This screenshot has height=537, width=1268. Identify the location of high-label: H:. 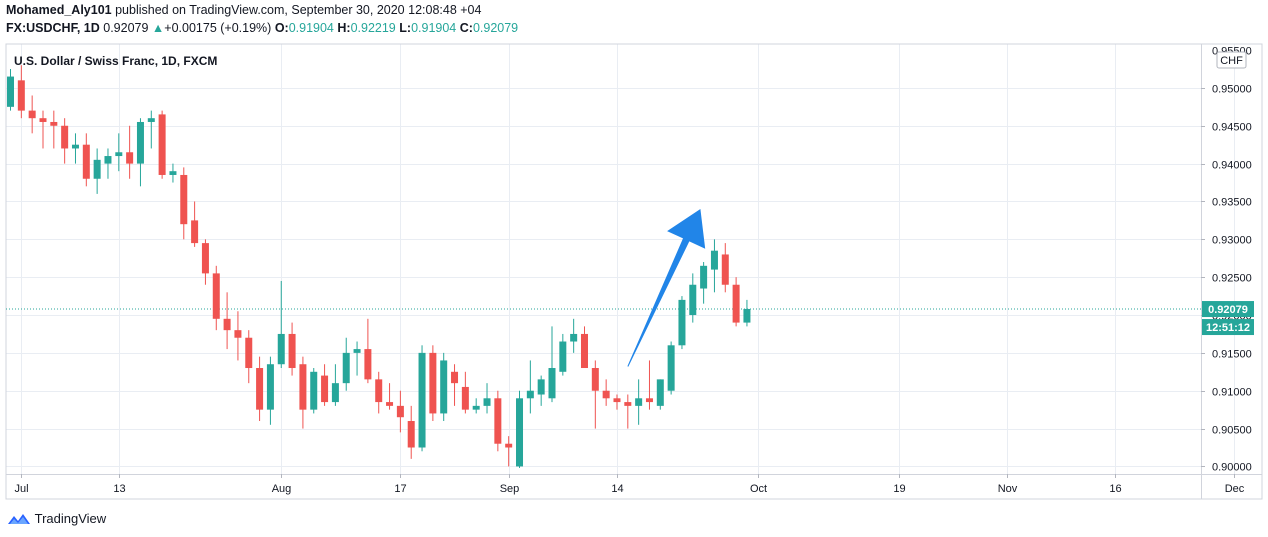
(344, 28).